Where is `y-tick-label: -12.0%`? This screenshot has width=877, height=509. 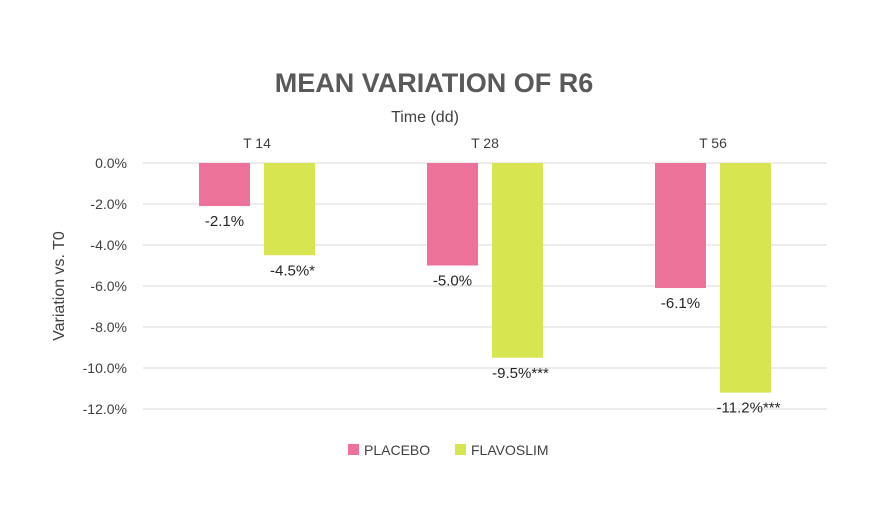
y-tick-label: -12.0% is located at coordinates (105, 409).